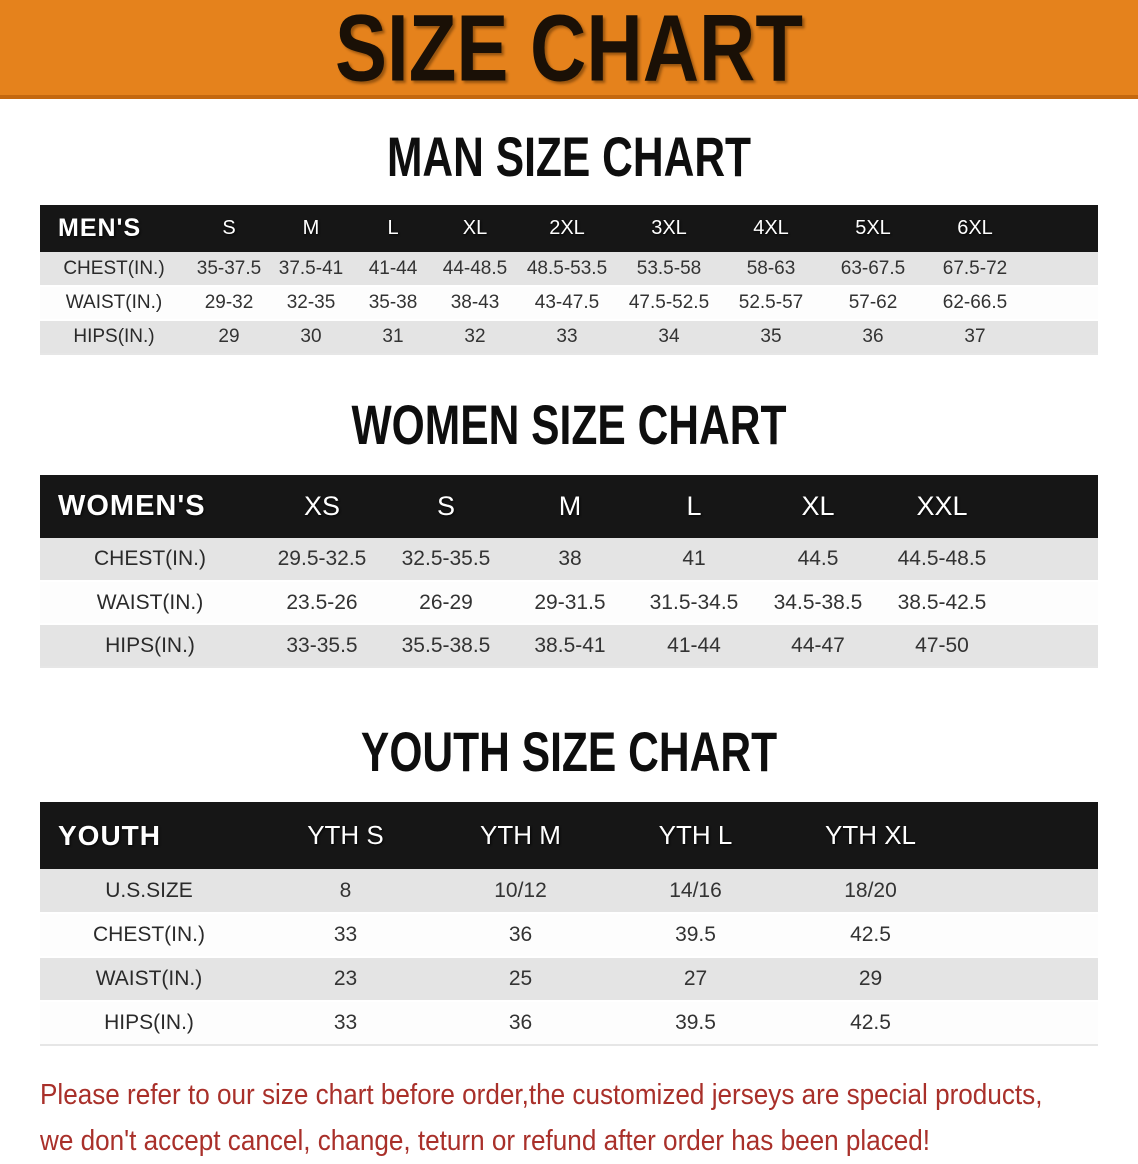  Describe the element at coordinates (149, 835) in the screenshot. I see `table-corner-label: YOUTH` at that location.